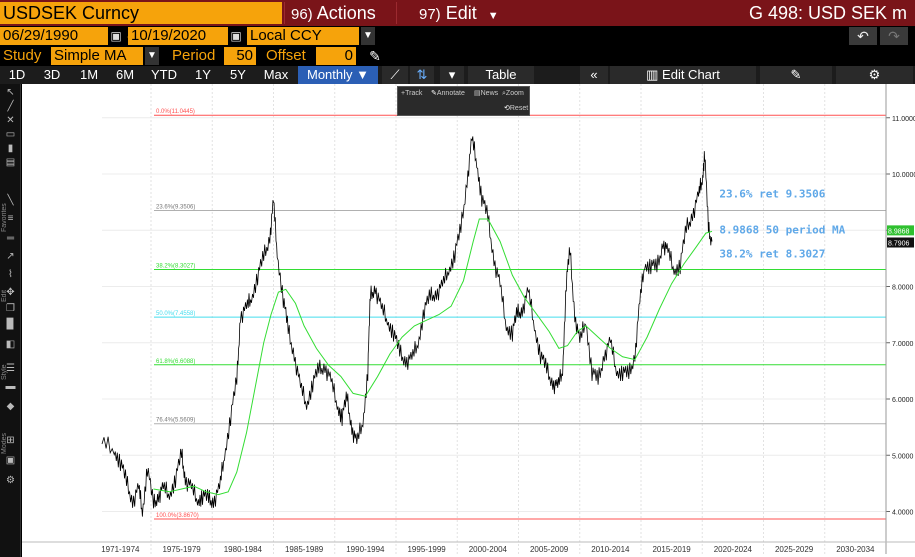 The height and width of the screenshot is (557, 915). Describe the element at coordinates (17, 74) in the screenshot. I see `range-1d: 1D` at that location.